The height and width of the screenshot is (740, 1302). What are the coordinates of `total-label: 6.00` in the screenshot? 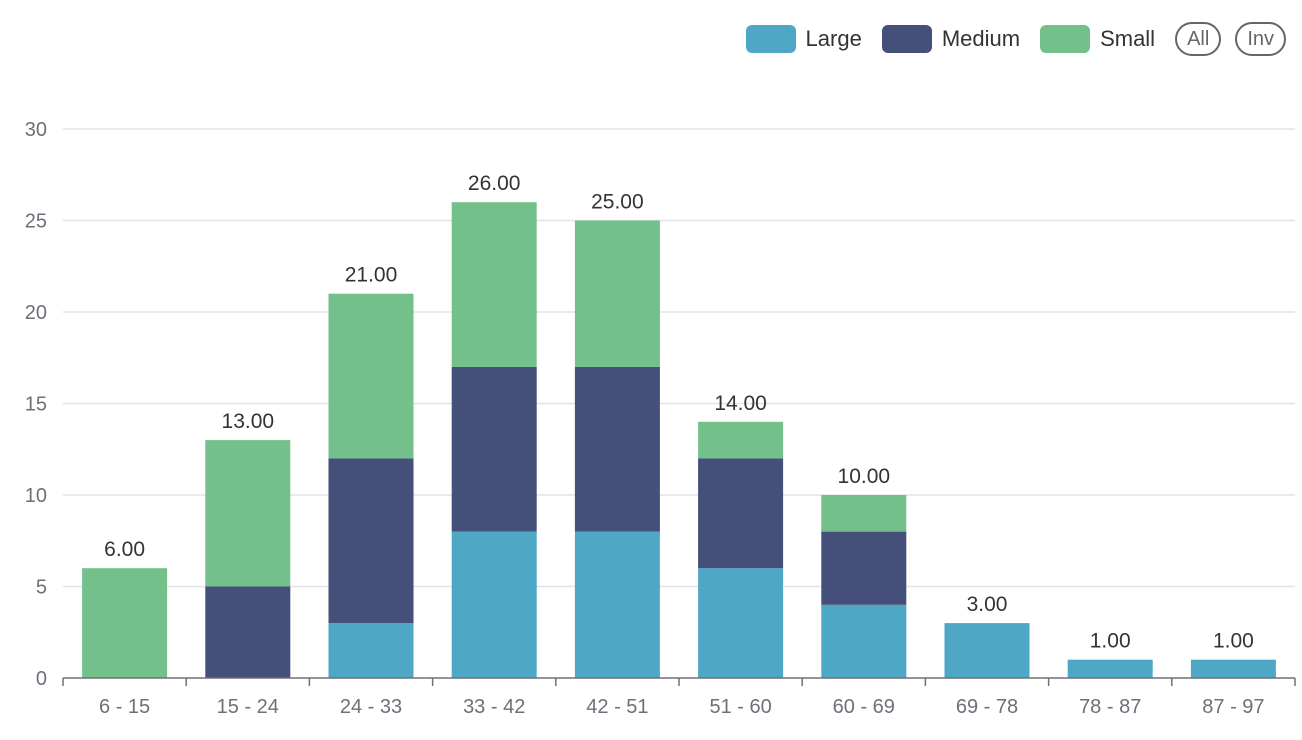 It's located at (124, 549).